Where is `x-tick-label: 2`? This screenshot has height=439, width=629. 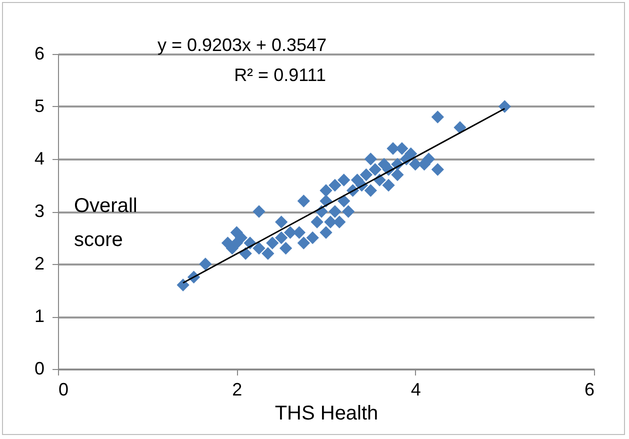 x-tick-label: 2 is located at coordinates (237, 390).